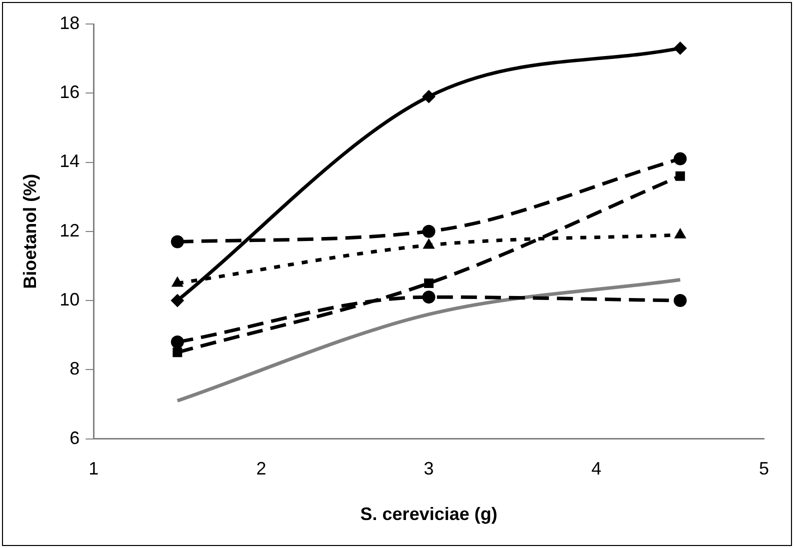  I want to click on x-tick-label: 5, so click(764, 468).